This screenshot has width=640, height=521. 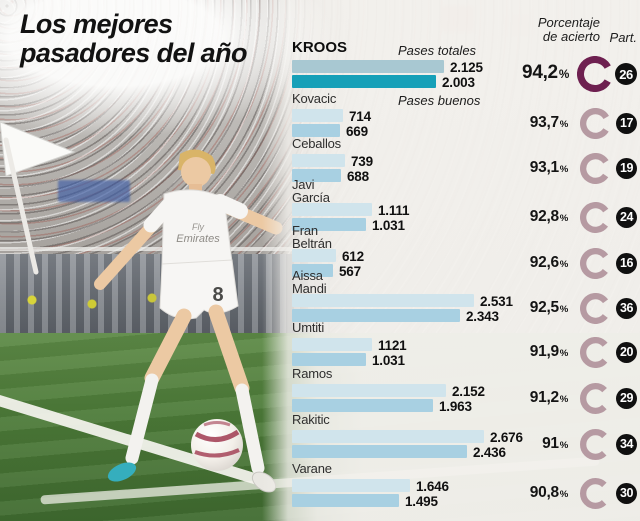 I want to click on matches-badge: 26, so click(x=626, y=74).